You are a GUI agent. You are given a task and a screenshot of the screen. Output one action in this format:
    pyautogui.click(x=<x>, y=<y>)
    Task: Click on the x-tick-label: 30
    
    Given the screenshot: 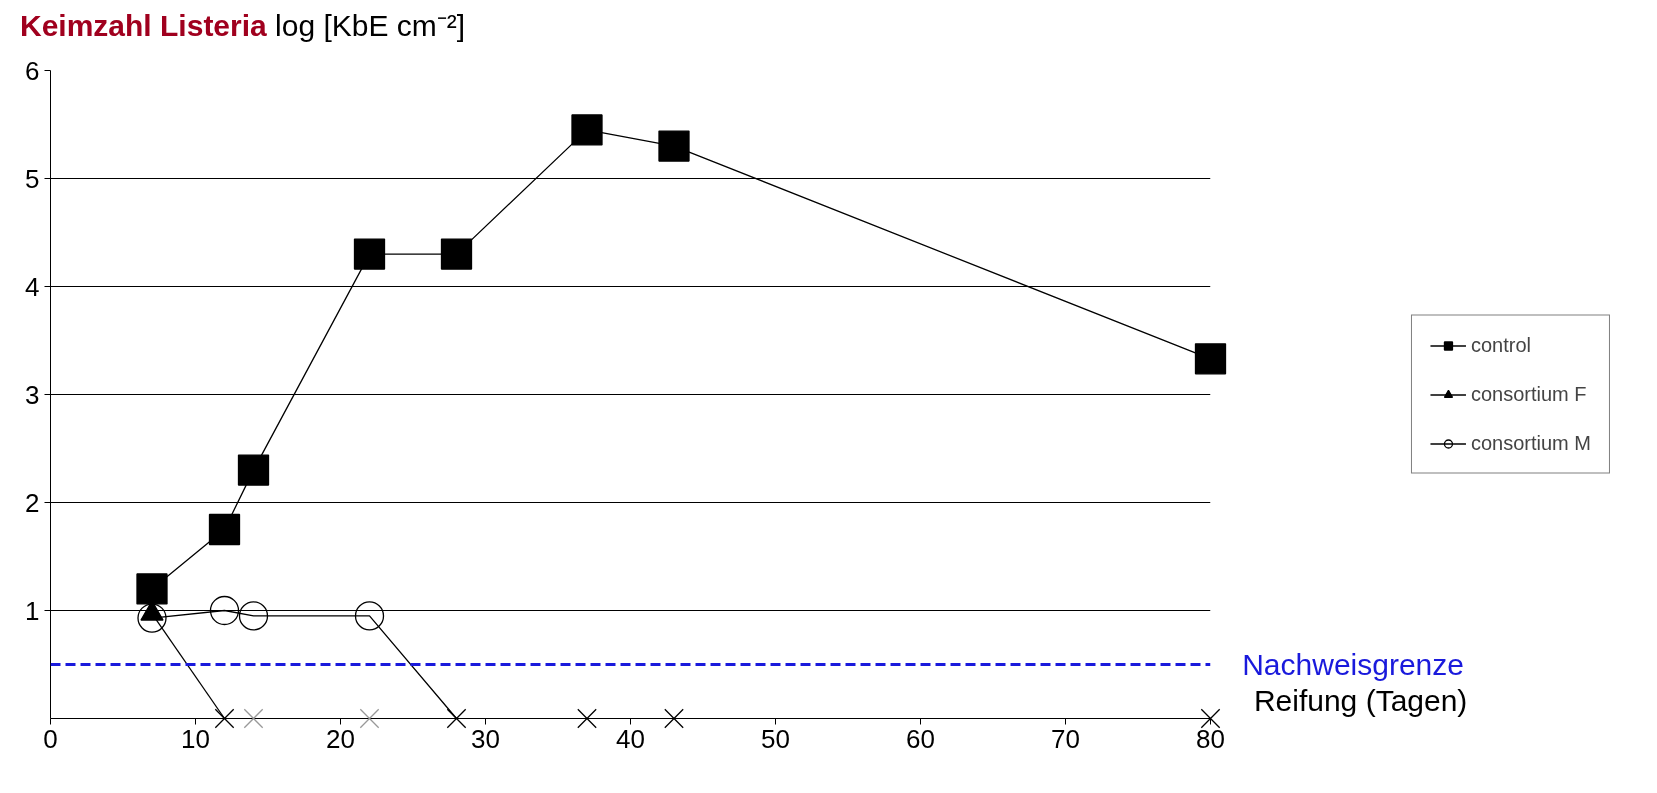 What is the action you would take?
    pyautogui.click(x=485, y=738)
    